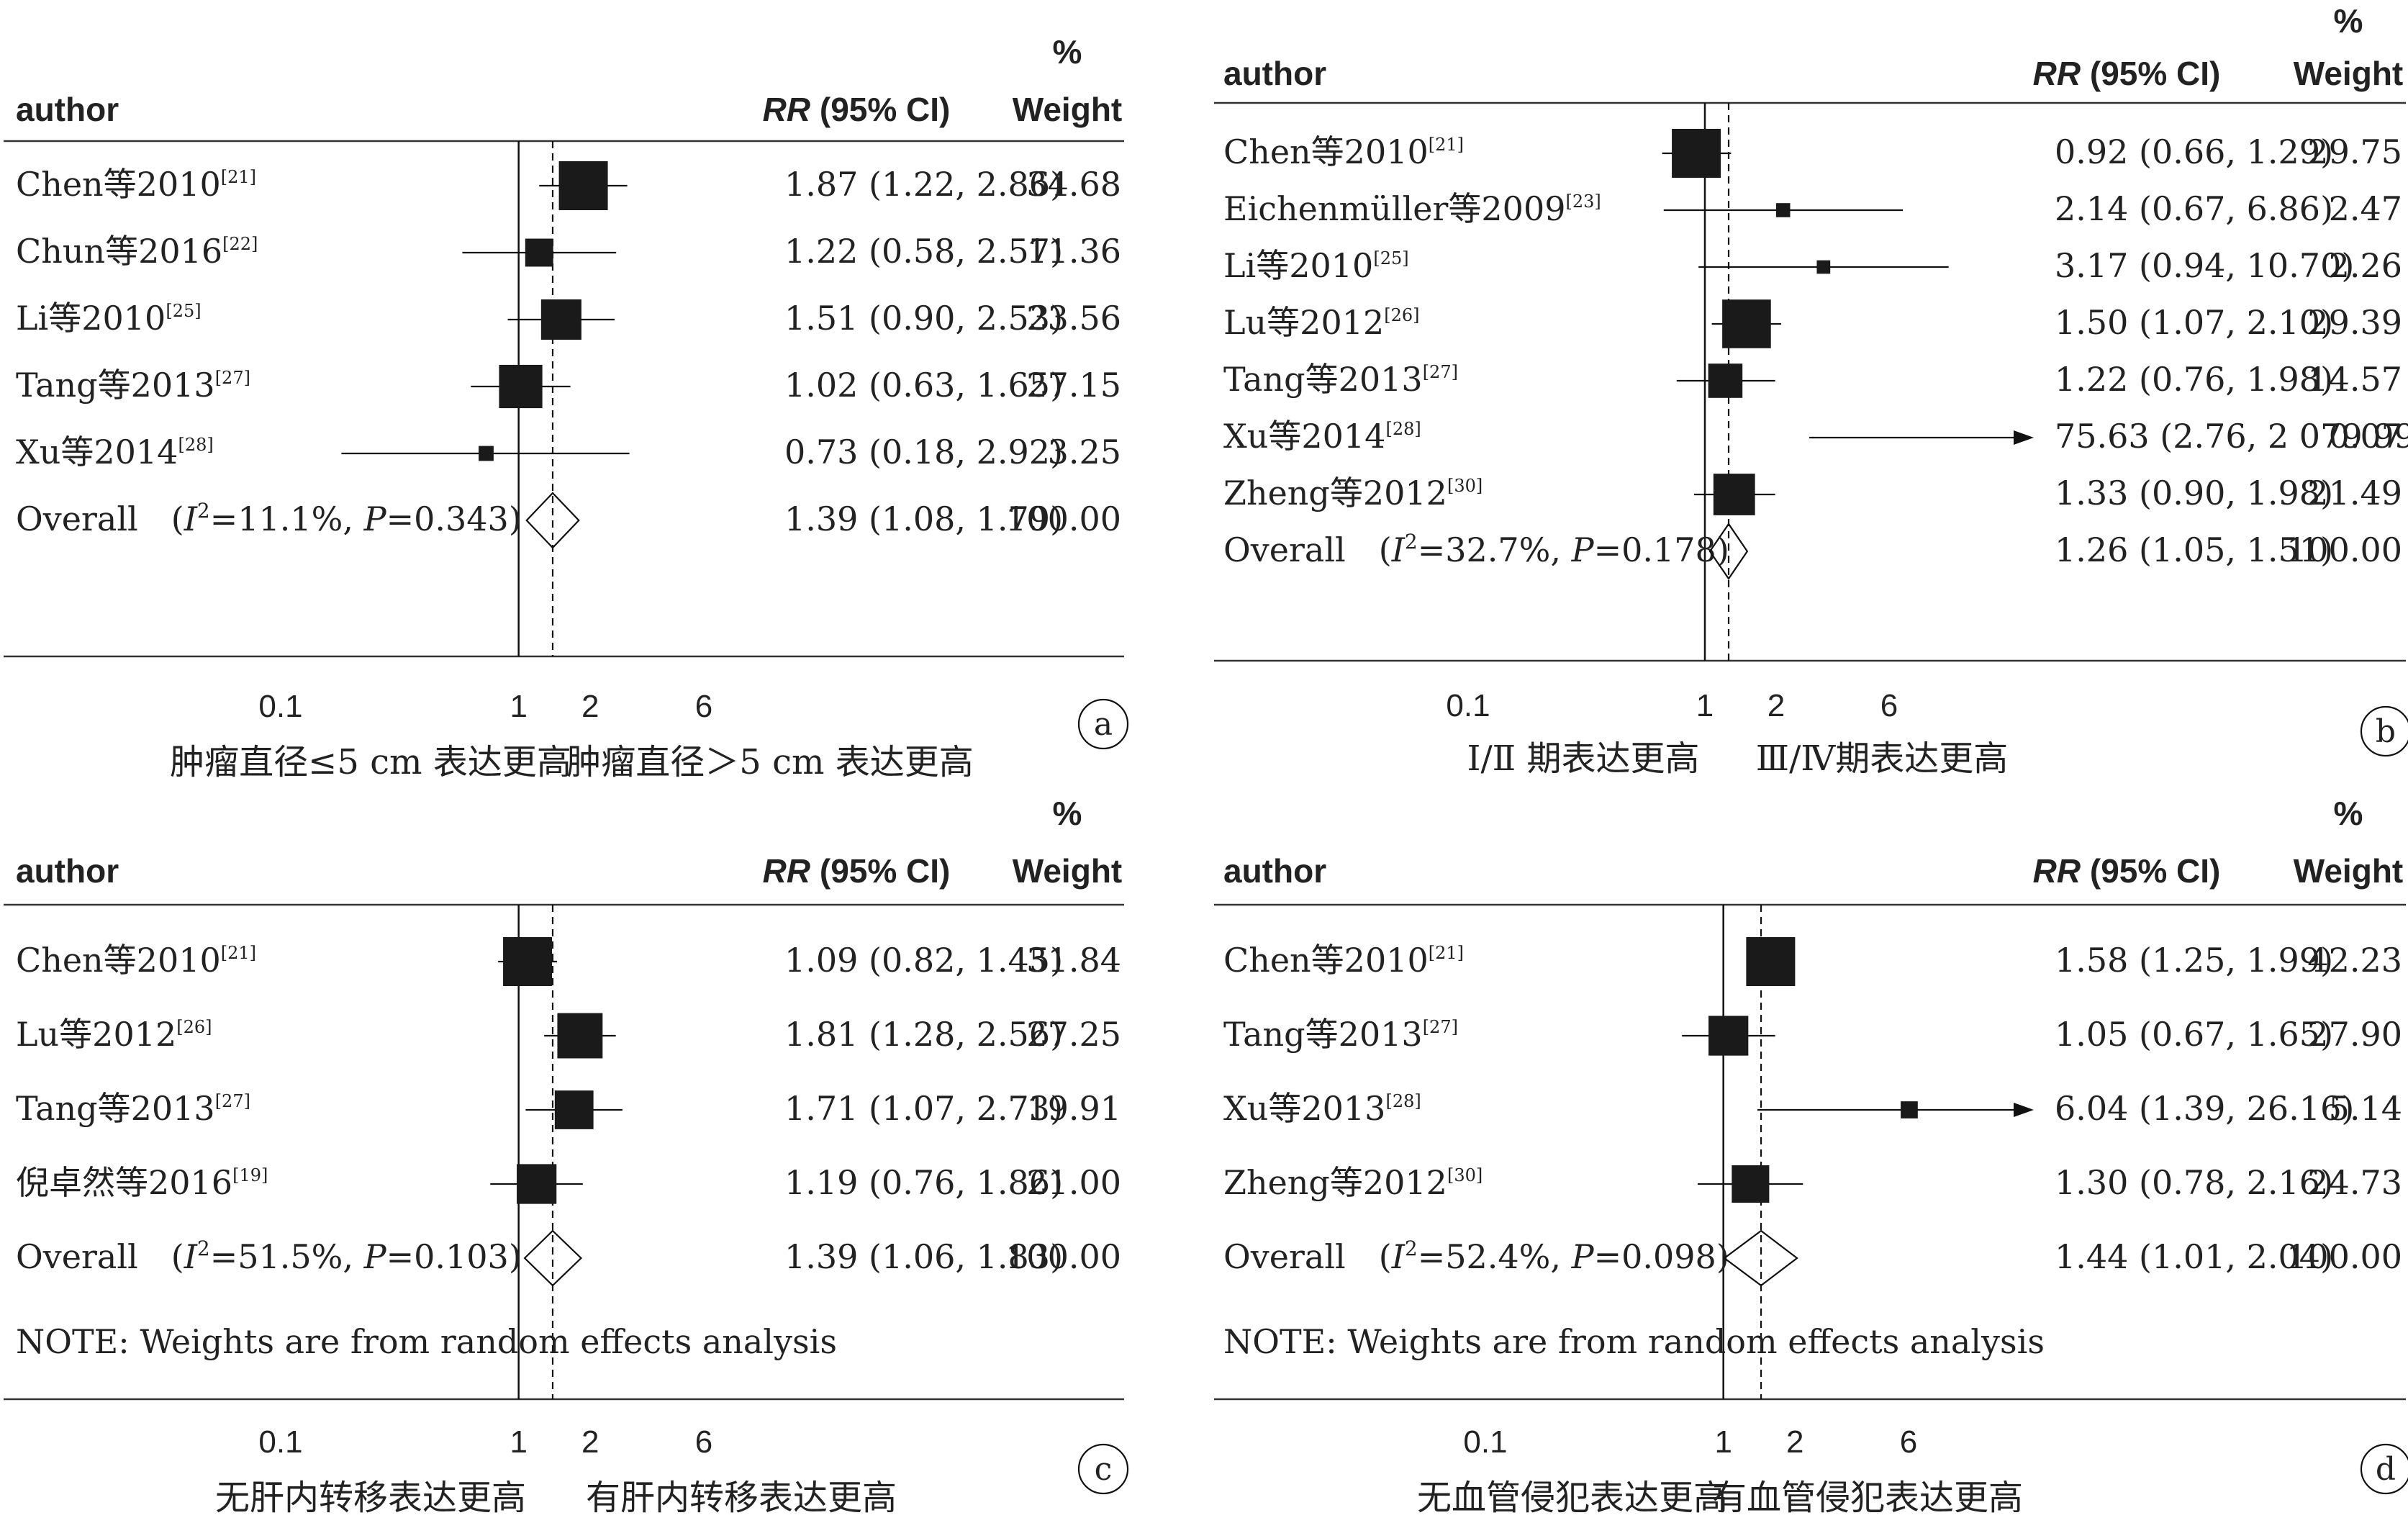 Image resolution: width=2408 pixels, height=1523 pixels. Describe the element at coordinates (1476, 1257) in the screenshot. I see `overall-label: Overall (I2=52.4%, P=0.098)` at that location.